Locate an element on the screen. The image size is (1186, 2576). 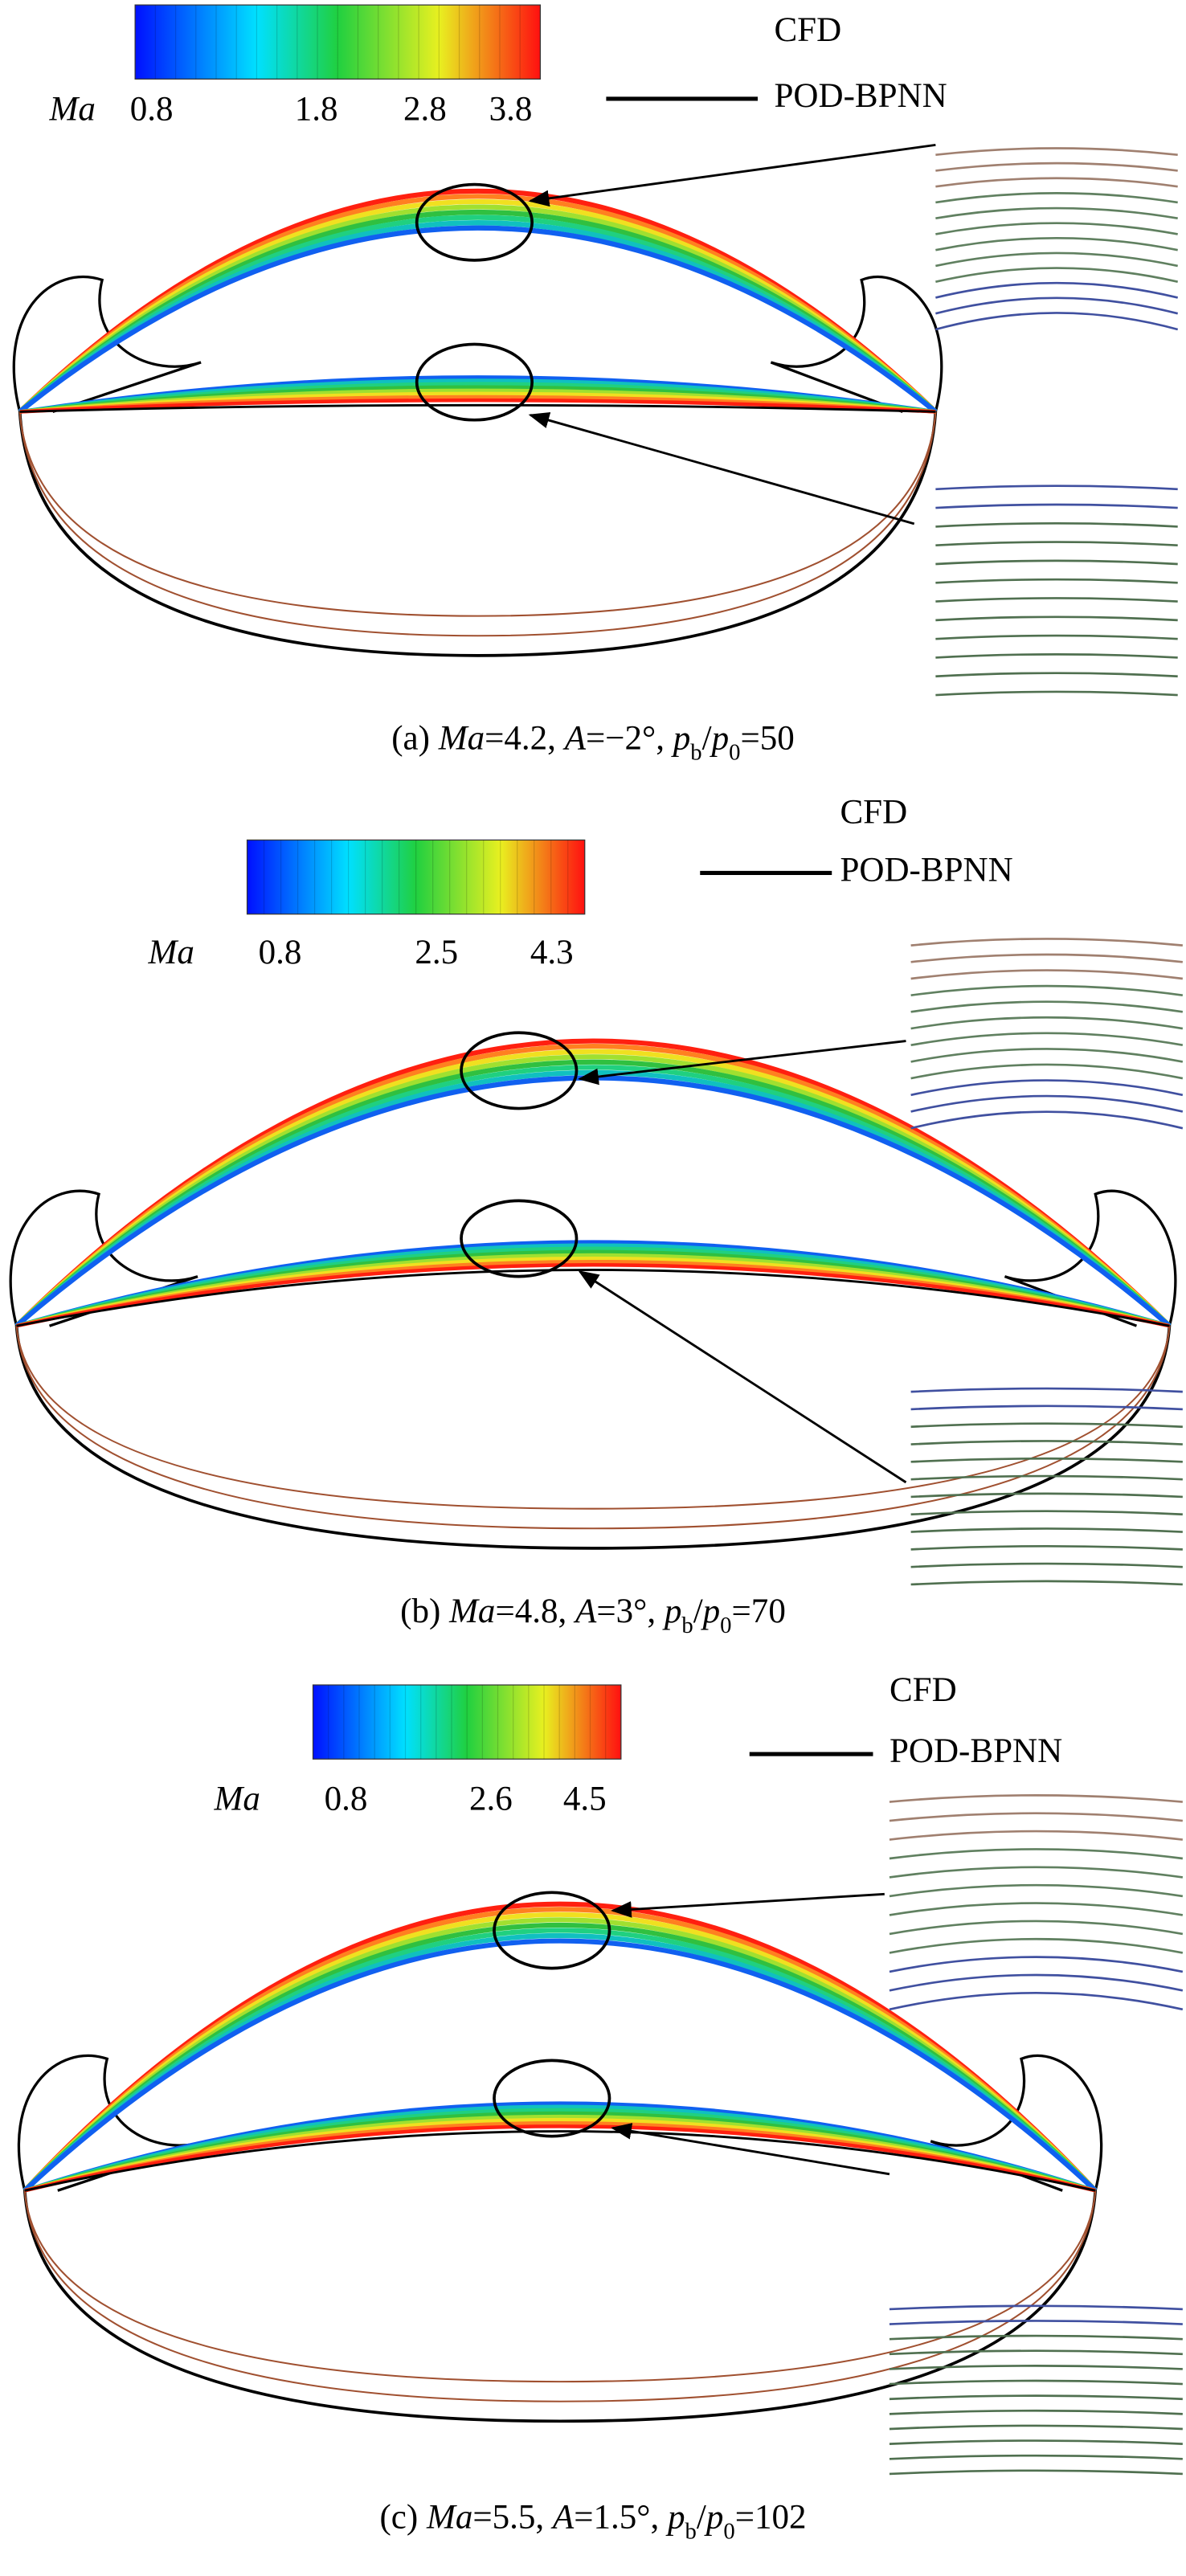
caption-part: =50 is located at coordinates (767, 738).